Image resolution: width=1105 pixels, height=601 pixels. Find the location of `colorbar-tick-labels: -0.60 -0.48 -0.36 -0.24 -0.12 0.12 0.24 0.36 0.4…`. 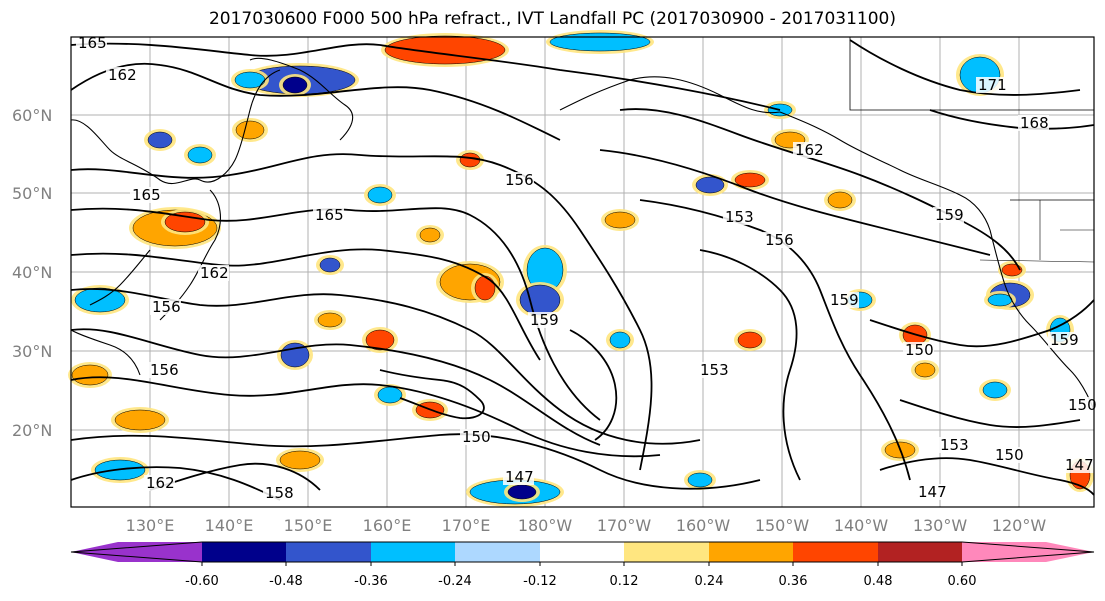

colorbar-tick-labels: -0.60 -0.48 -0.36 -0.24 -0.12 0.12 0.24 0.36 0.4… is located at coordinates (580, 575).